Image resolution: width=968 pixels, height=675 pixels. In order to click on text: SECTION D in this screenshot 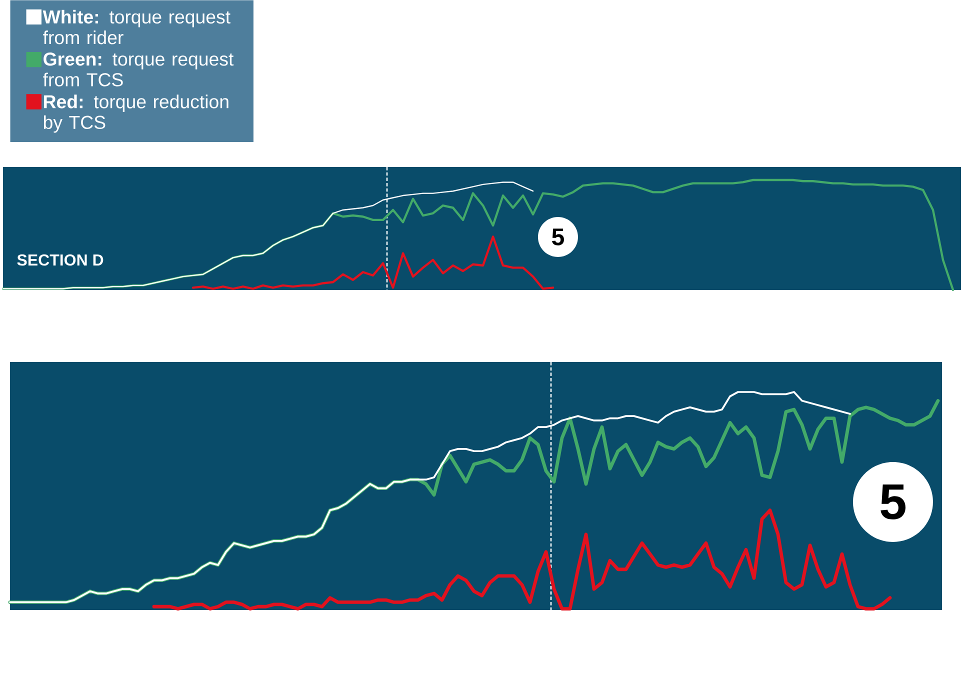, I will do `click(60, 260)`.